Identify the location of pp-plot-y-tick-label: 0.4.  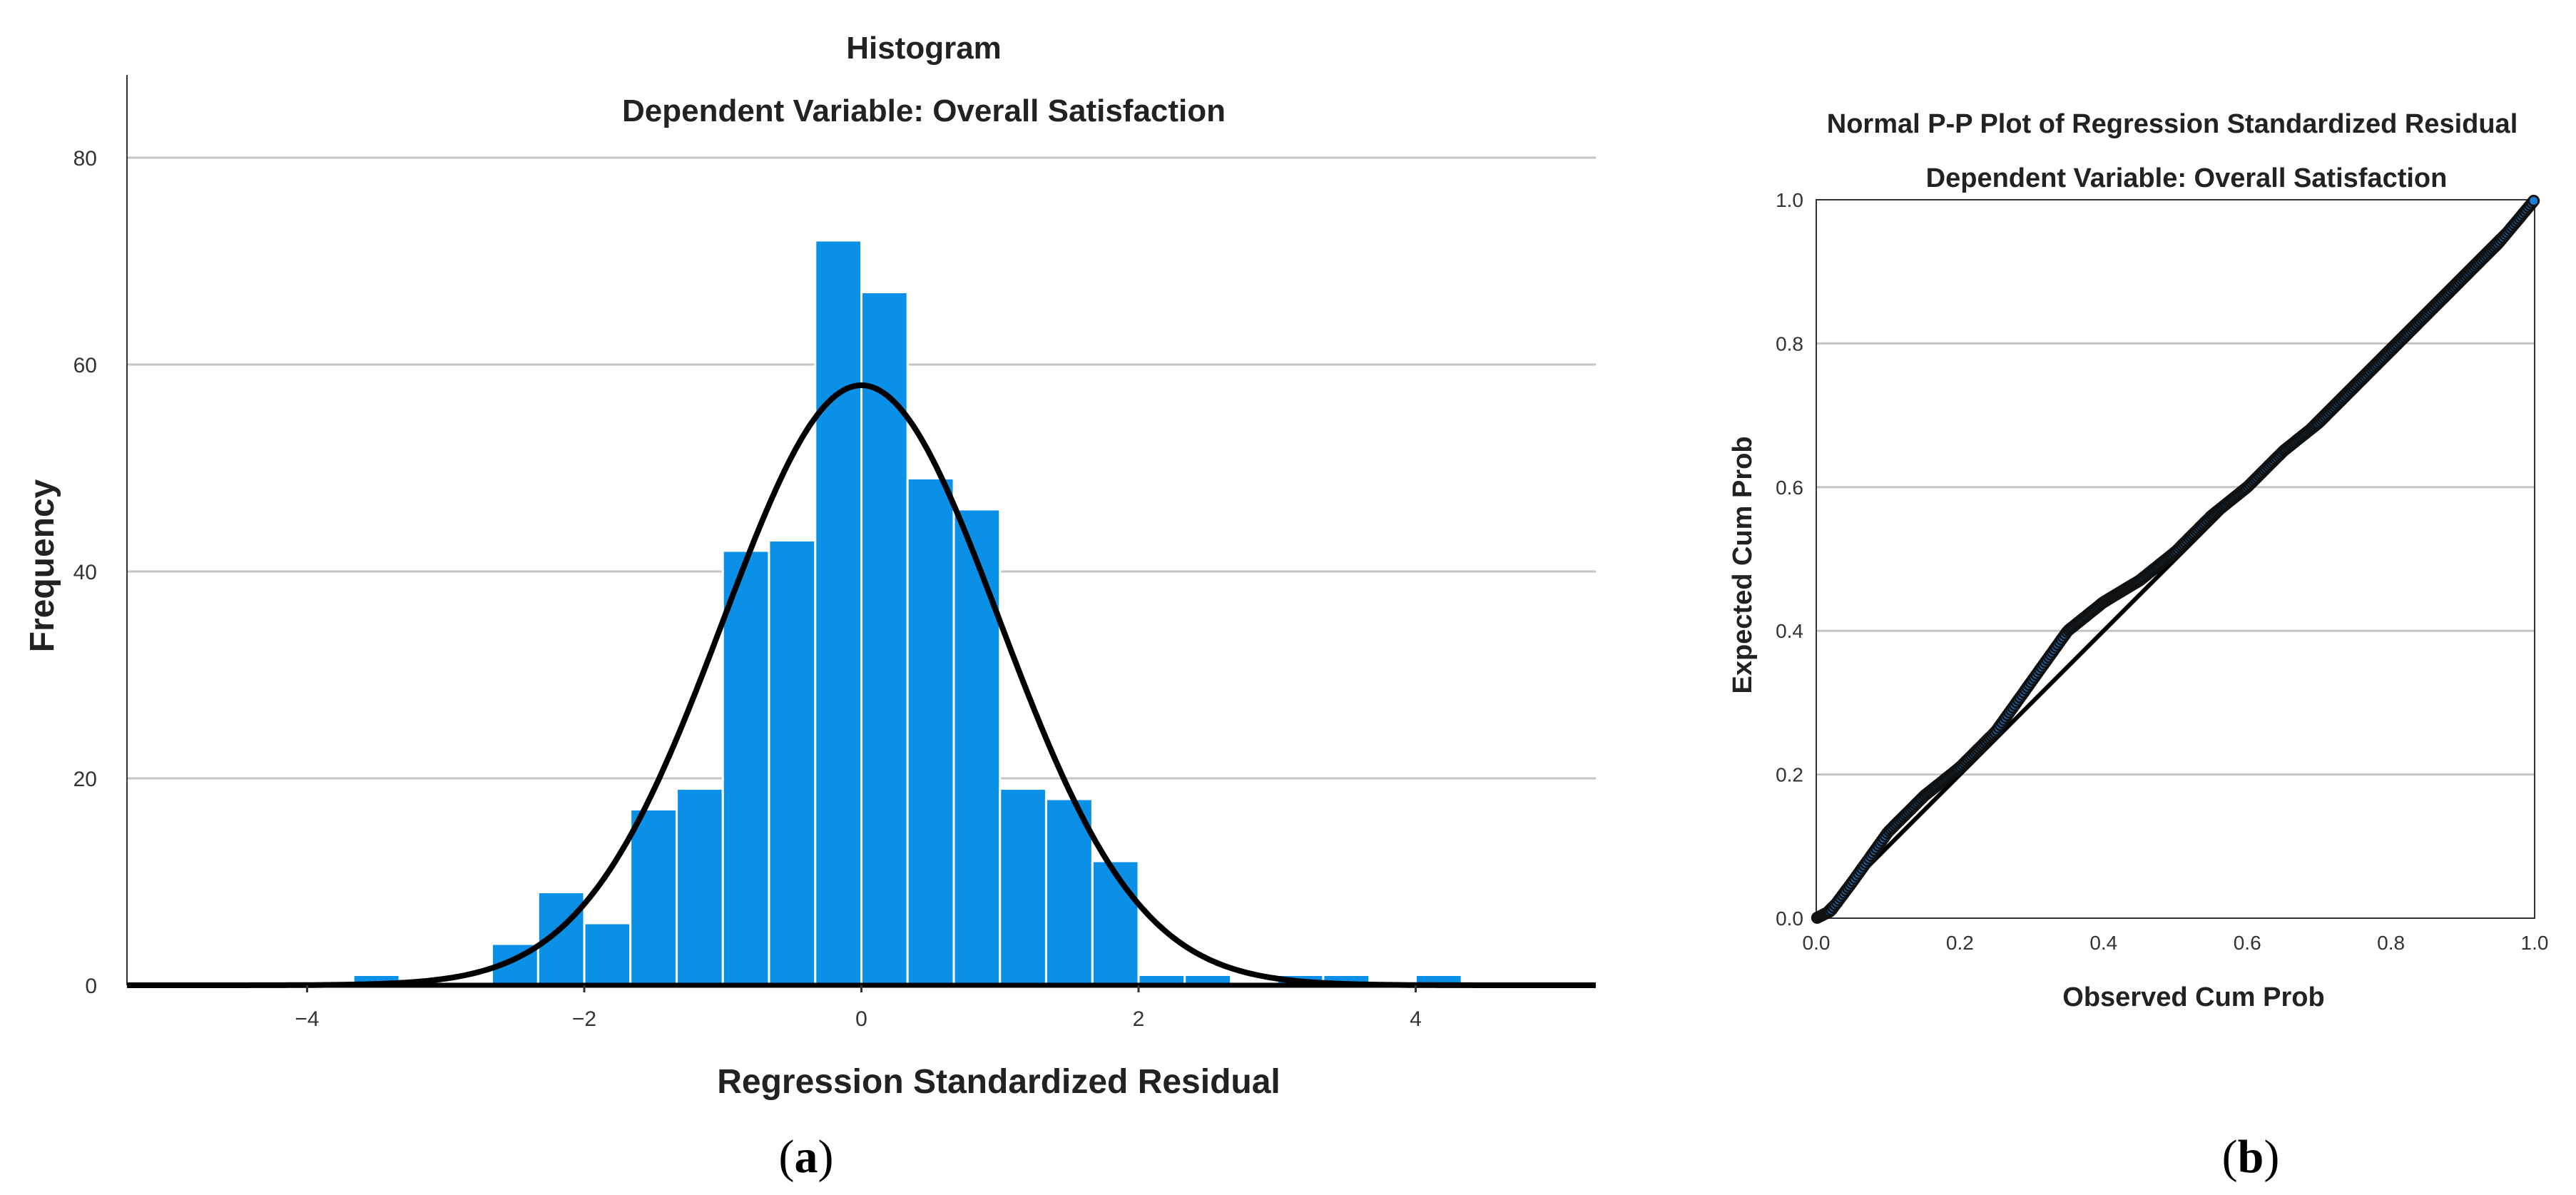
(1789, 631).